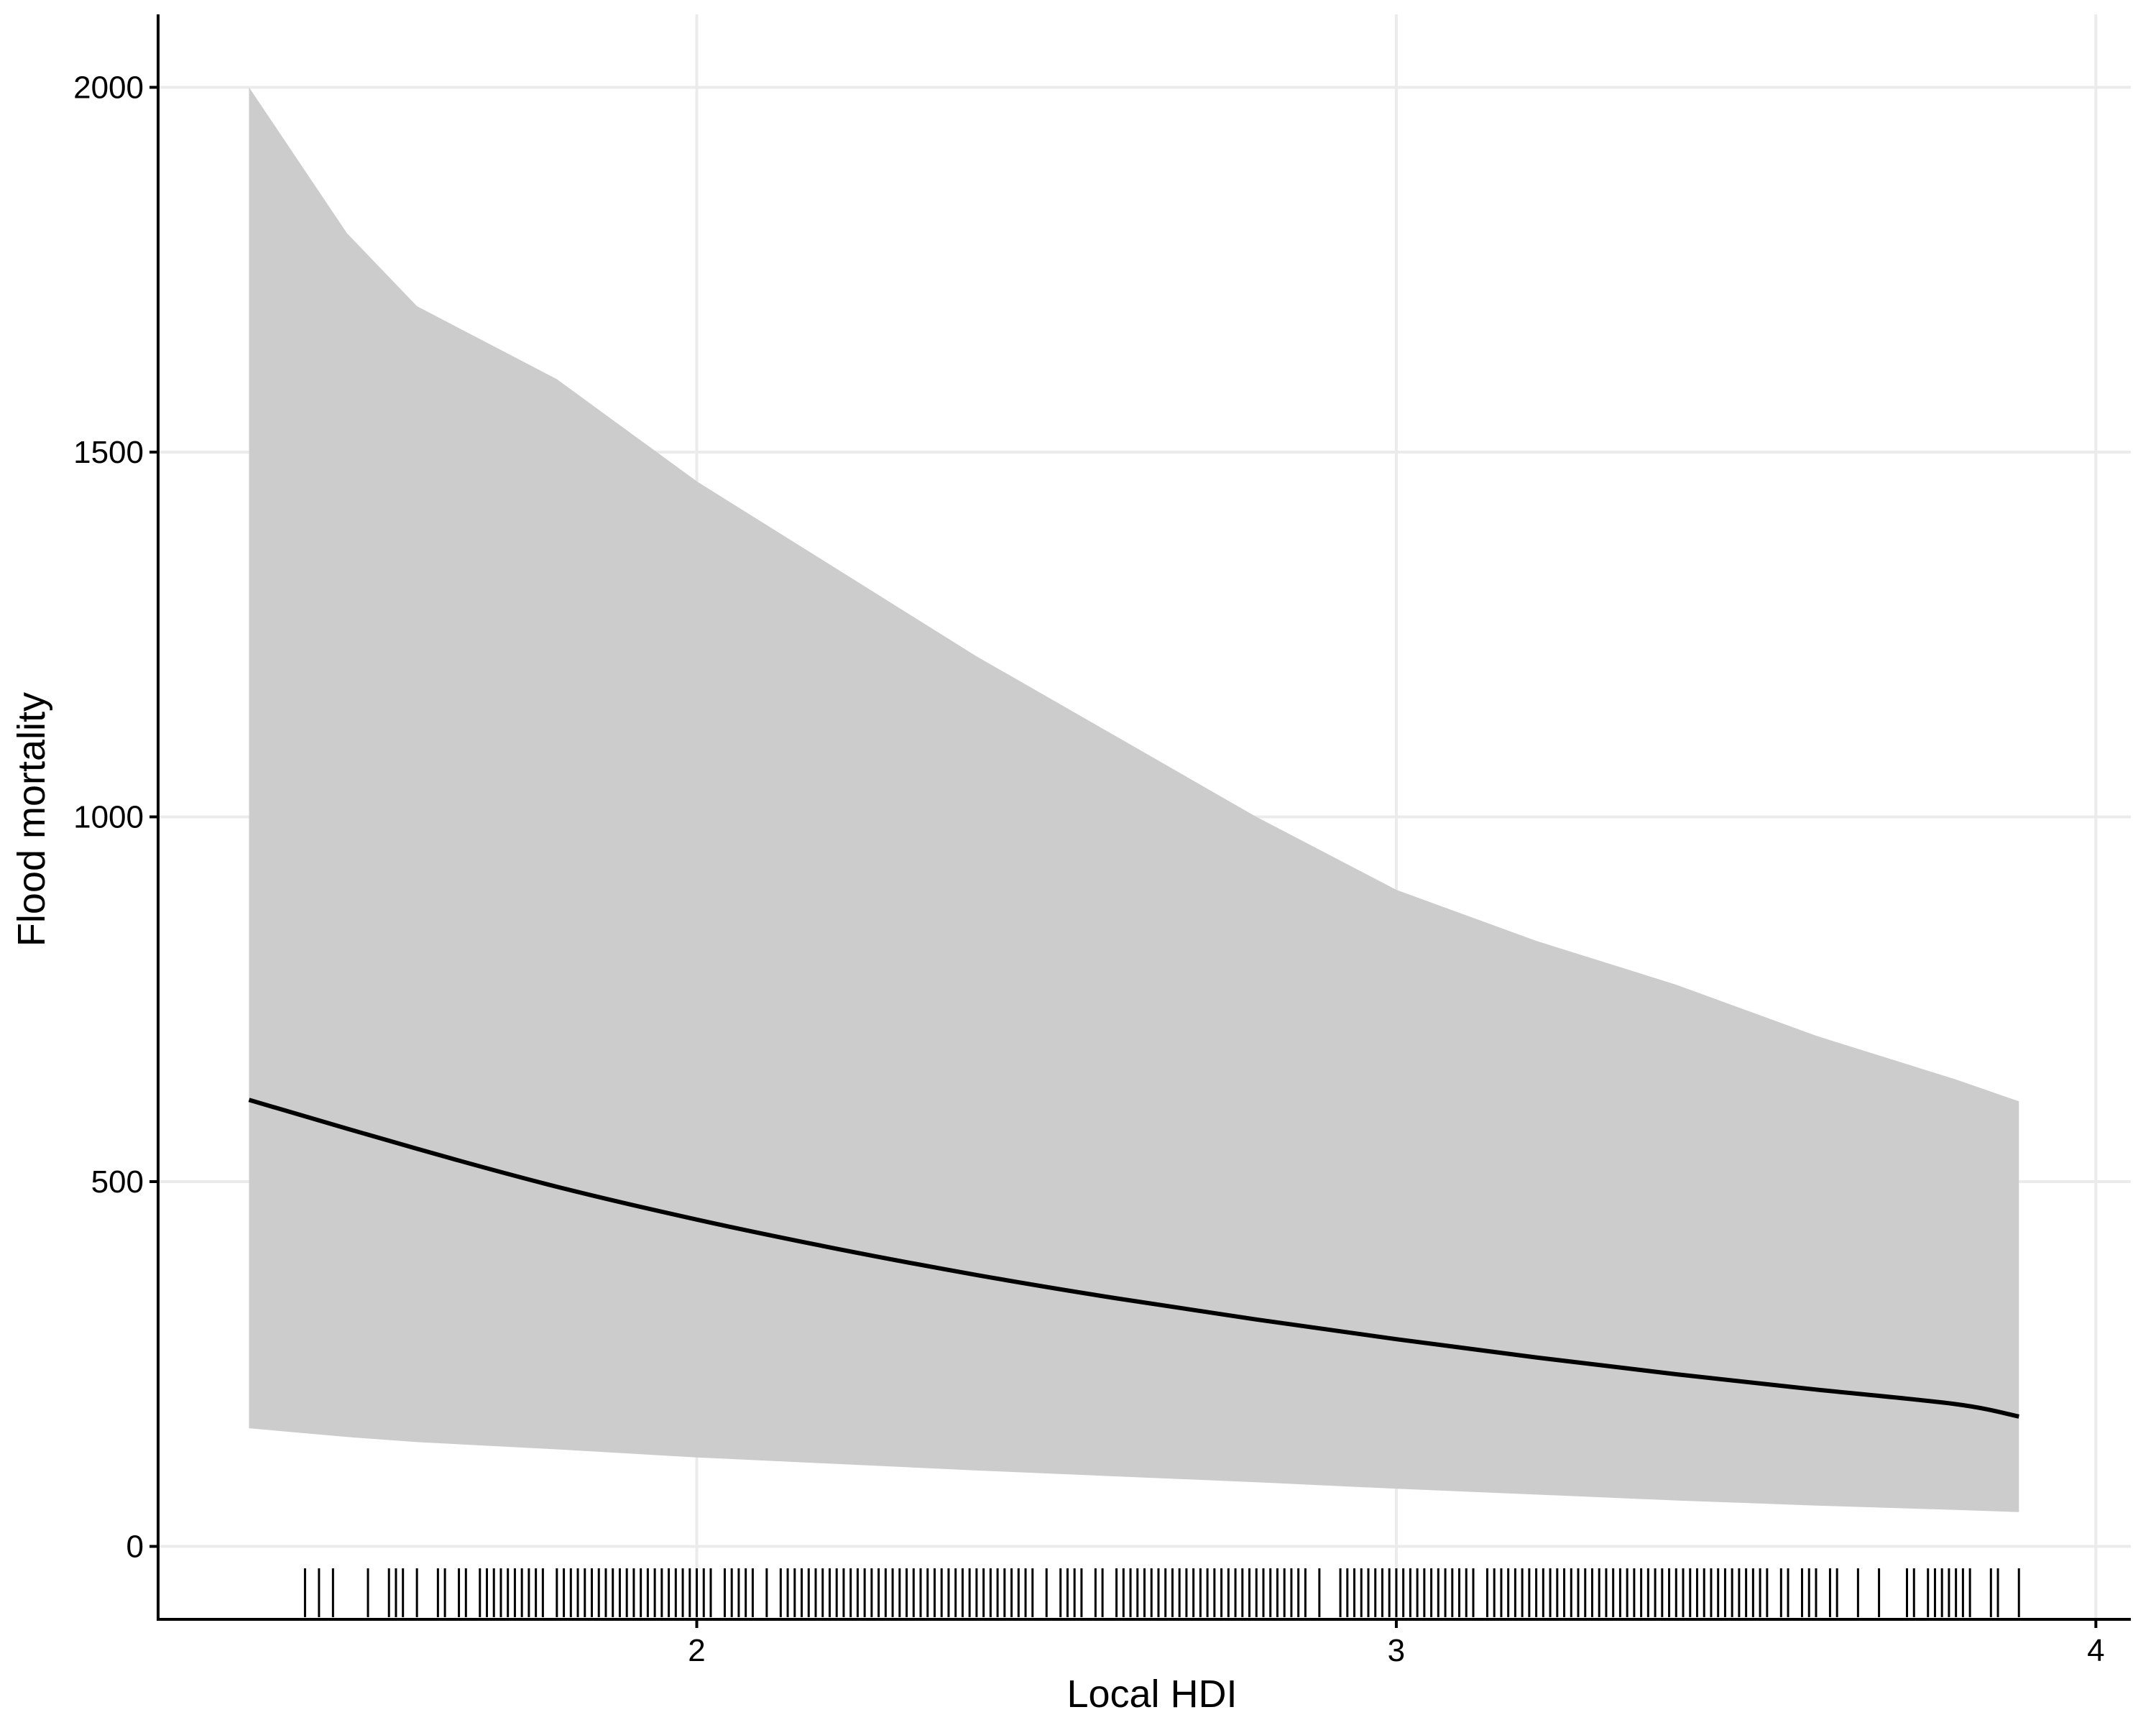  I want to click on y-tick-label: 2000, so click(108, 88).